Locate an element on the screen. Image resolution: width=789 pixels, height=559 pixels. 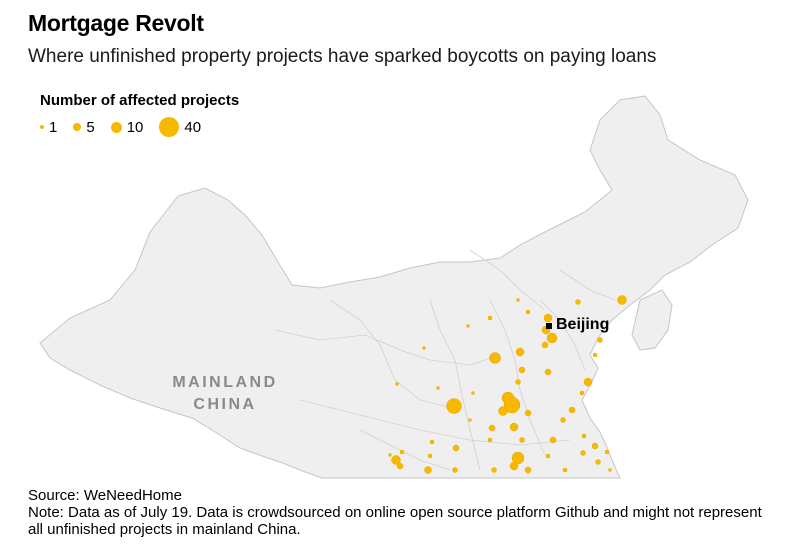
legend-items: 1 5 10 40 is located at coordinates (139, 127).